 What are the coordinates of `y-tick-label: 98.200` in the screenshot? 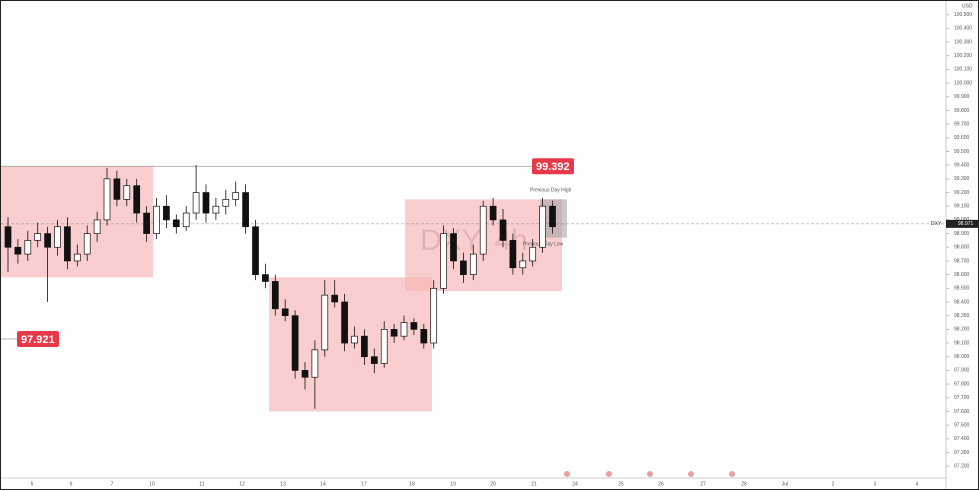 It's located at (962, 330).